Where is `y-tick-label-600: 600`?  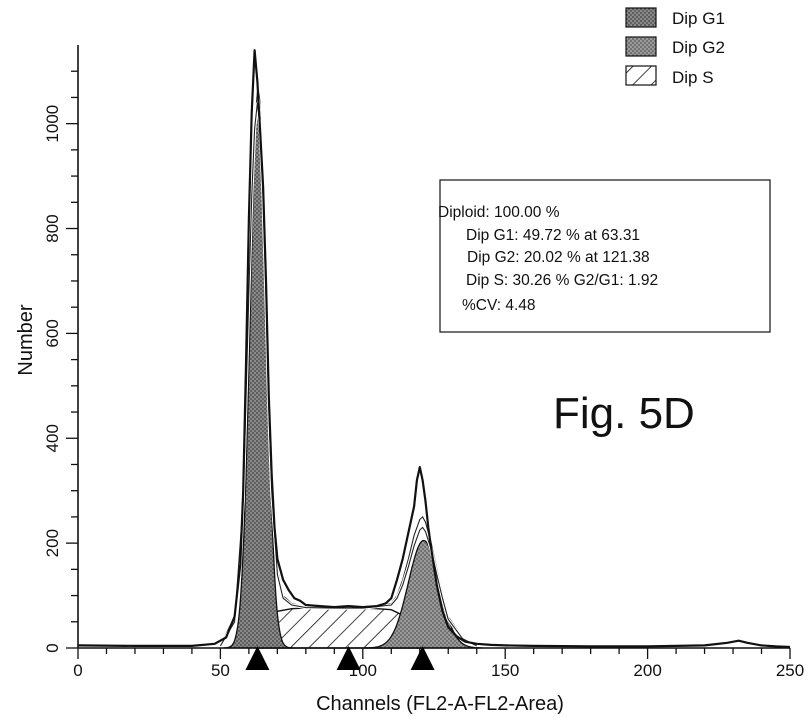
y-tick-label-600: 600 is located at coordinates (52, 333).